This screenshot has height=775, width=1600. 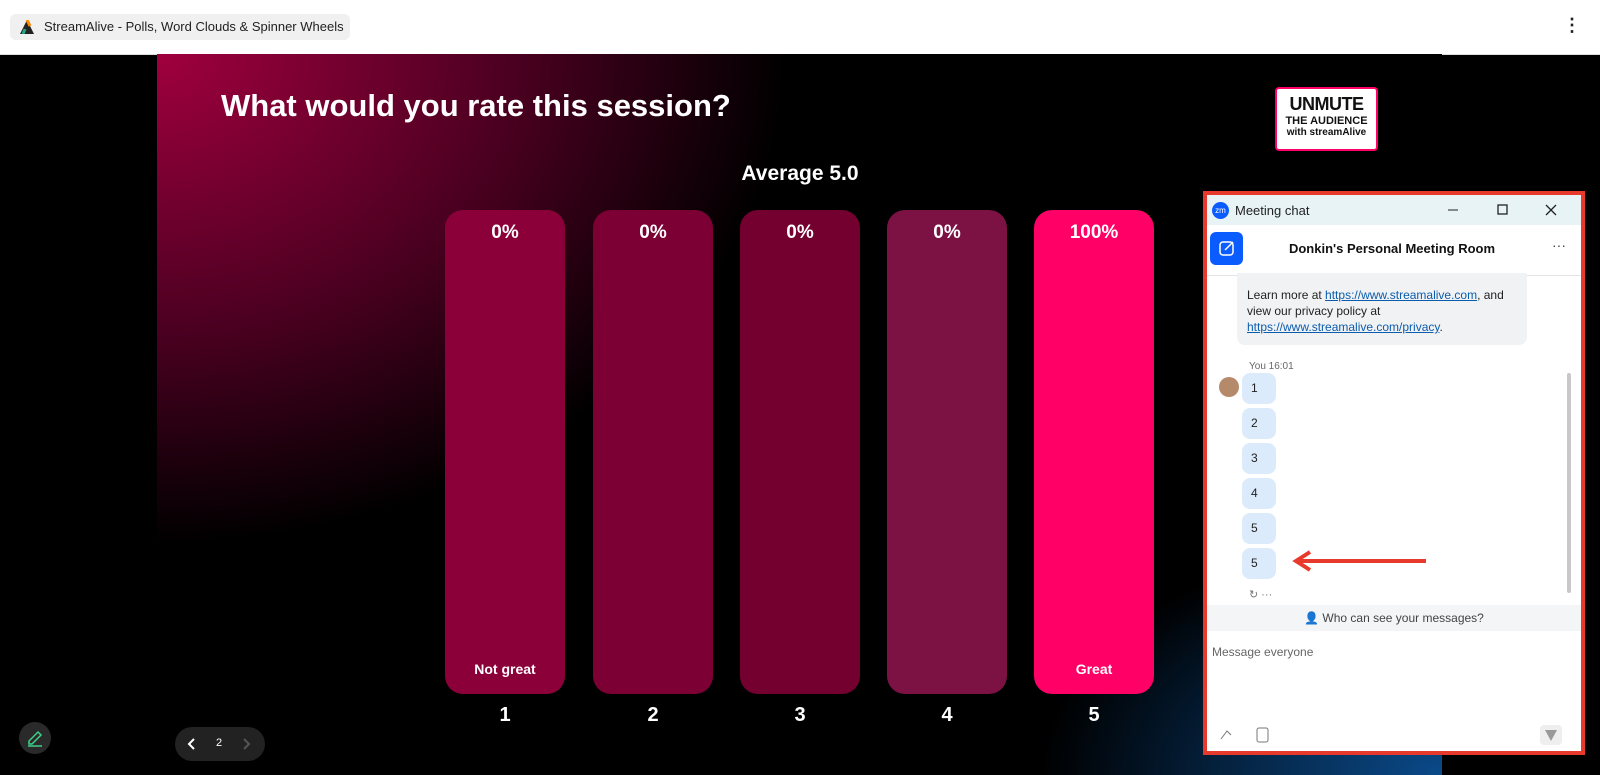 I want to click on chat-message: 3, so click(x=1259, y=458).